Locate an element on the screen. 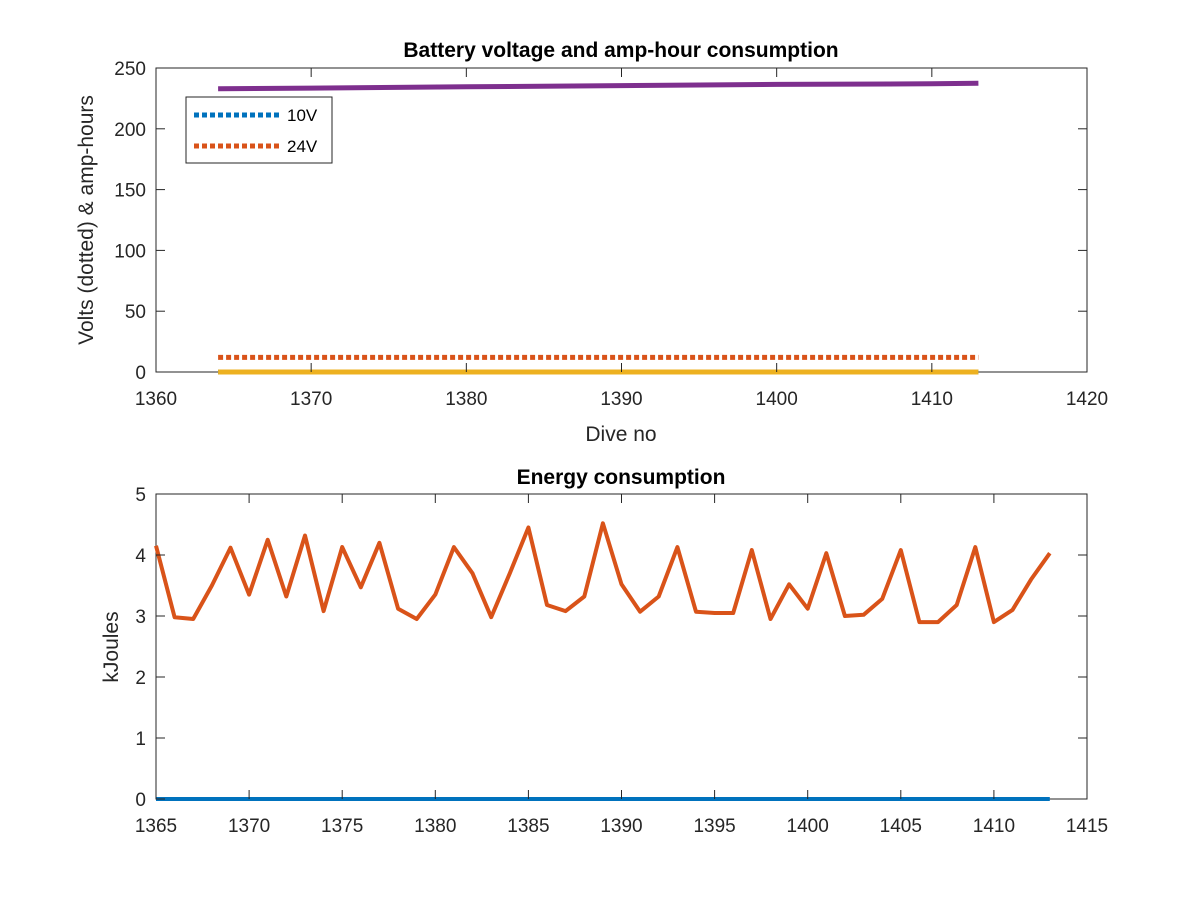 The image size is (1200, 900). x-tick-label: 1385 is located at coordinates (528, 826).